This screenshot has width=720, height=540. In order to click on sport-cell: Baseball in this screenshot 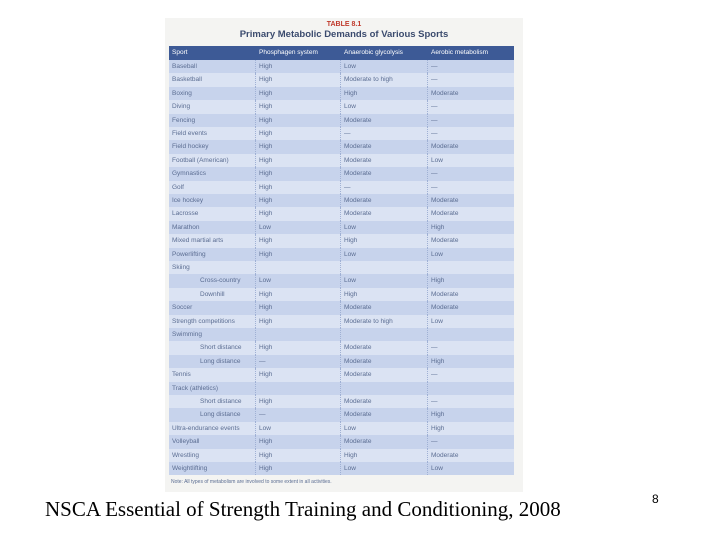, I will do `click(184, 66)`.